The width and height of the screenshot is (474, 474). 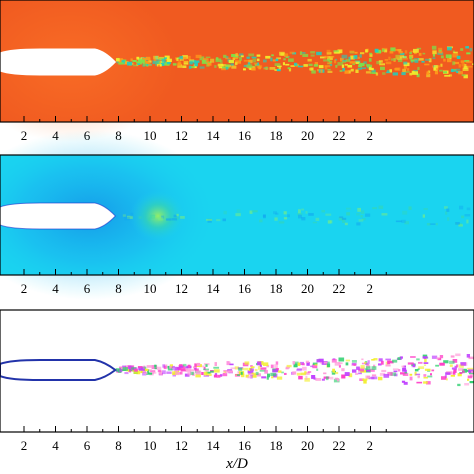 What do you see at coordinates (58, 62) in the screenshot?
I see `panel-top-body` at bounding box center [58, 62].